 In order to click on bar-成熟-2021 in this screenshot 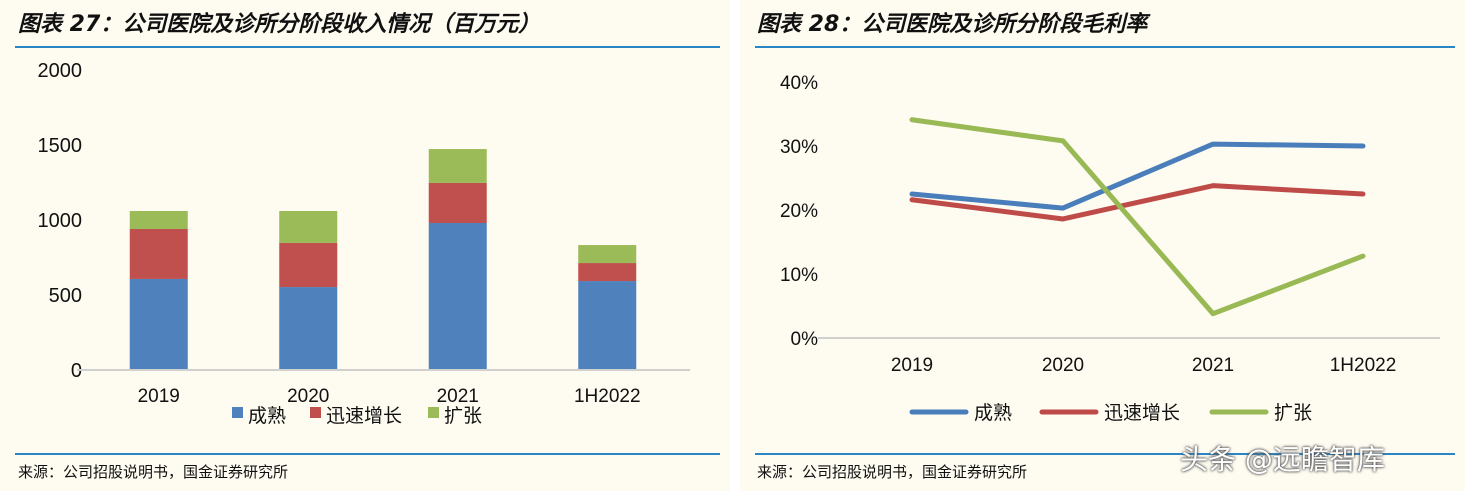, I will do `click(457, 296)`.